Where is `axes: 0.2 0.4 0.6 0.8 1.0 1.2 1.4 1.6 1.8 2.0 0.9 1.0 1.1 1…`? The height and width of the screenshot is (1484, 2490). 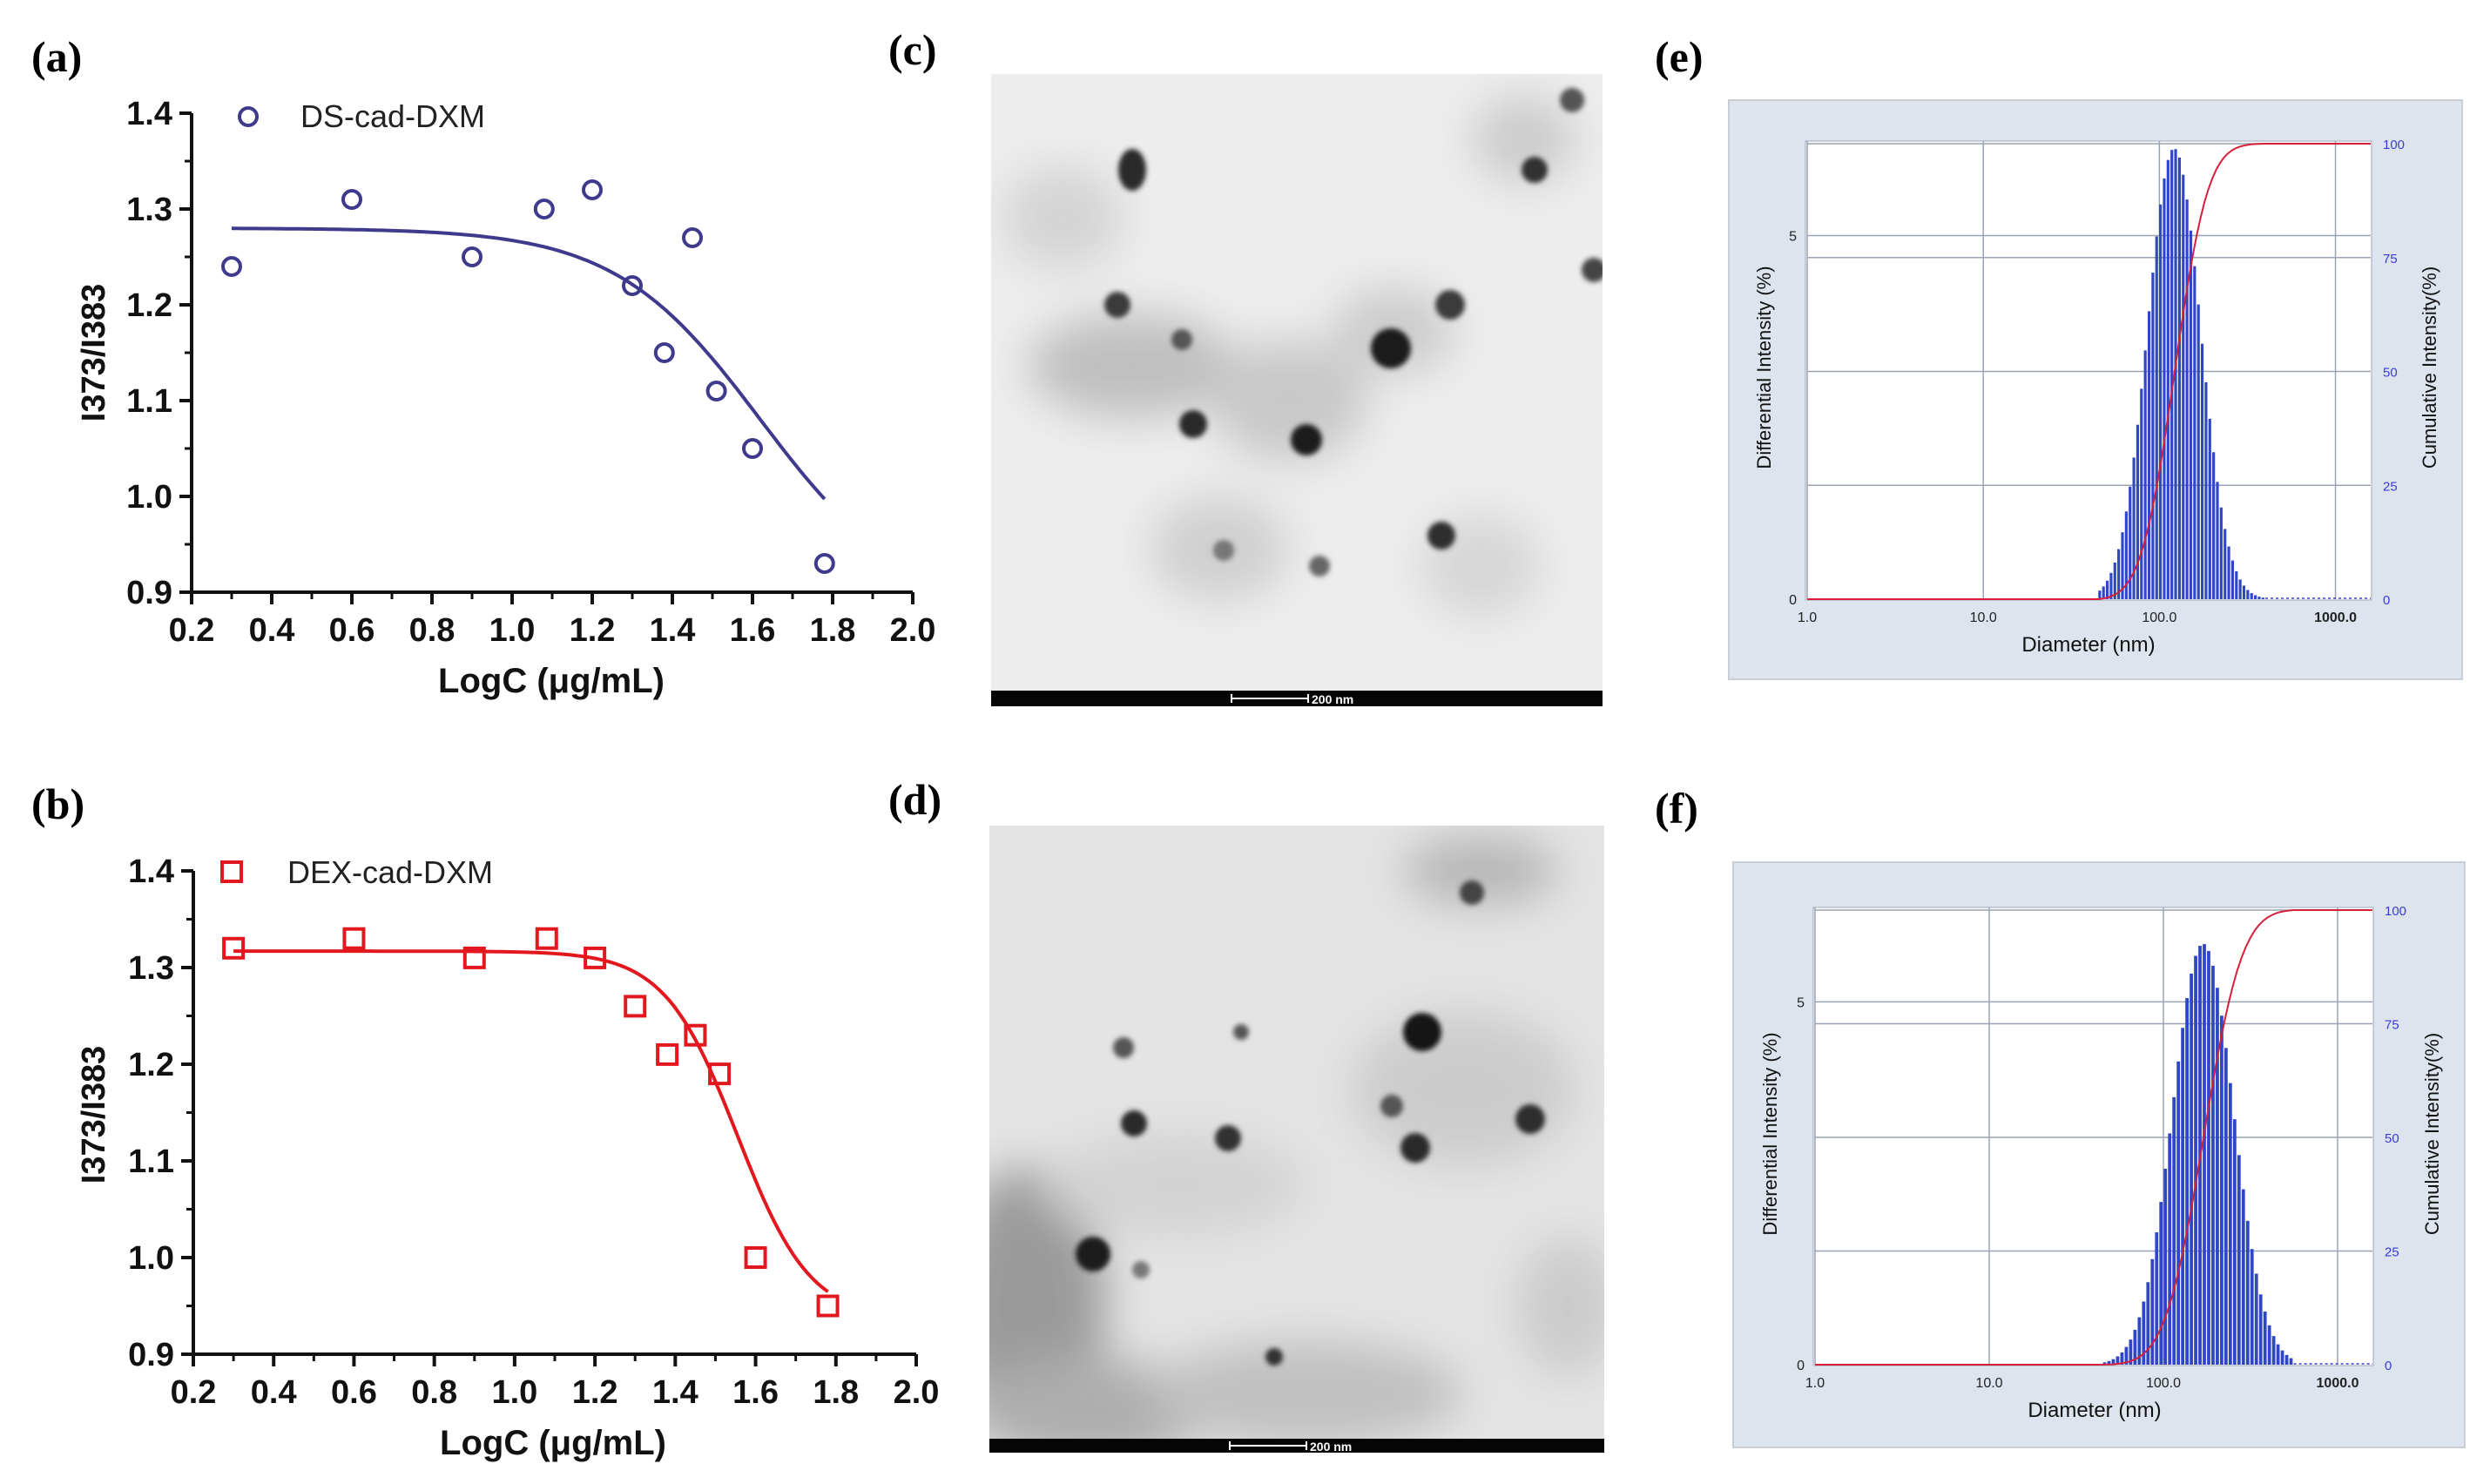 axes: 0.2 0.4 0.6 0.8 1.0 1.2 1.4 1.6 1.8 2.0 0.9 1.0 1.1 1… is located at coordinates (530, 373).